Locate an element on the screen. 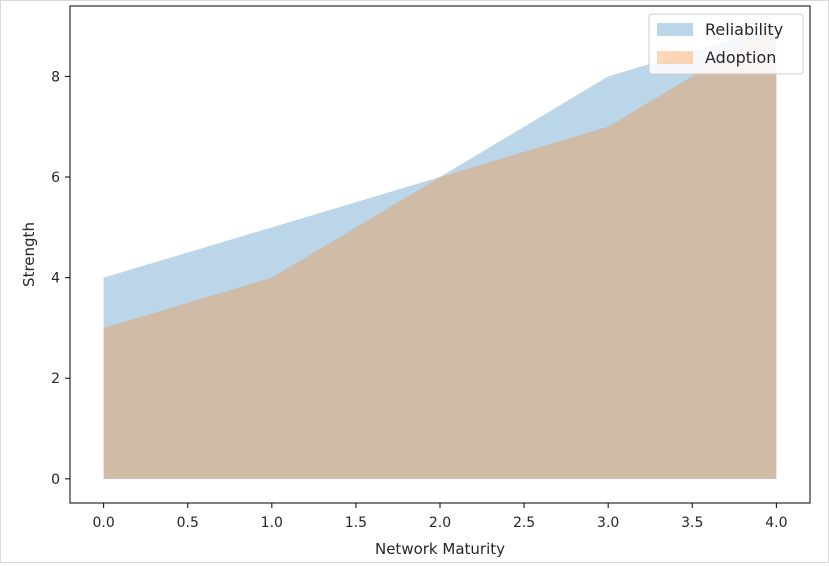 This screenshot has height=566, width=829. y-tick-label: 4 is located at coordinates (55, 279).